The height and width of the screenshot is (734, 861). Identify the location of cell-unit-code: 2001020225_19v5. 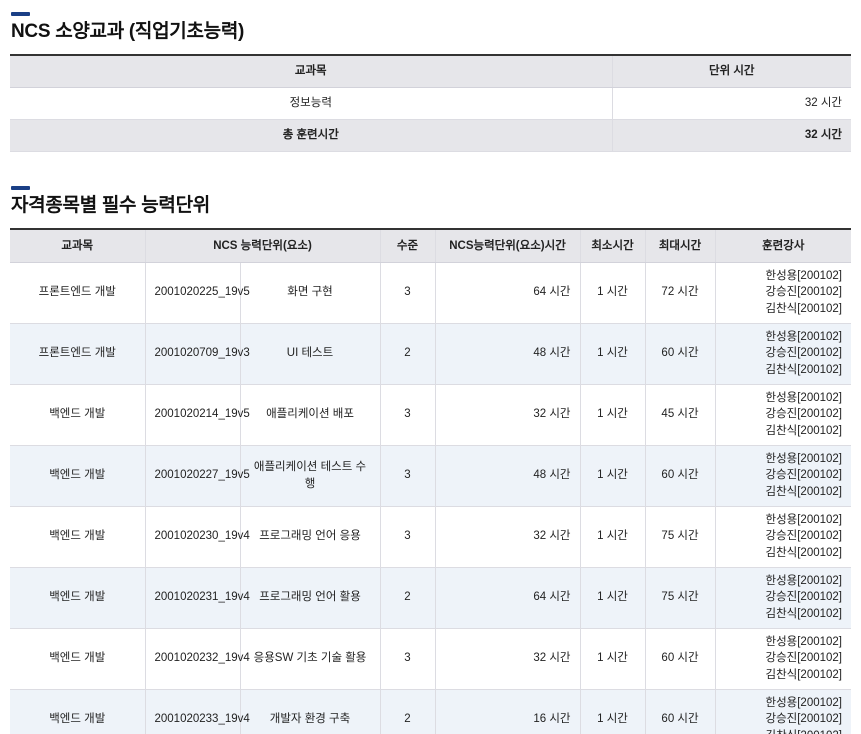
(197, 293).